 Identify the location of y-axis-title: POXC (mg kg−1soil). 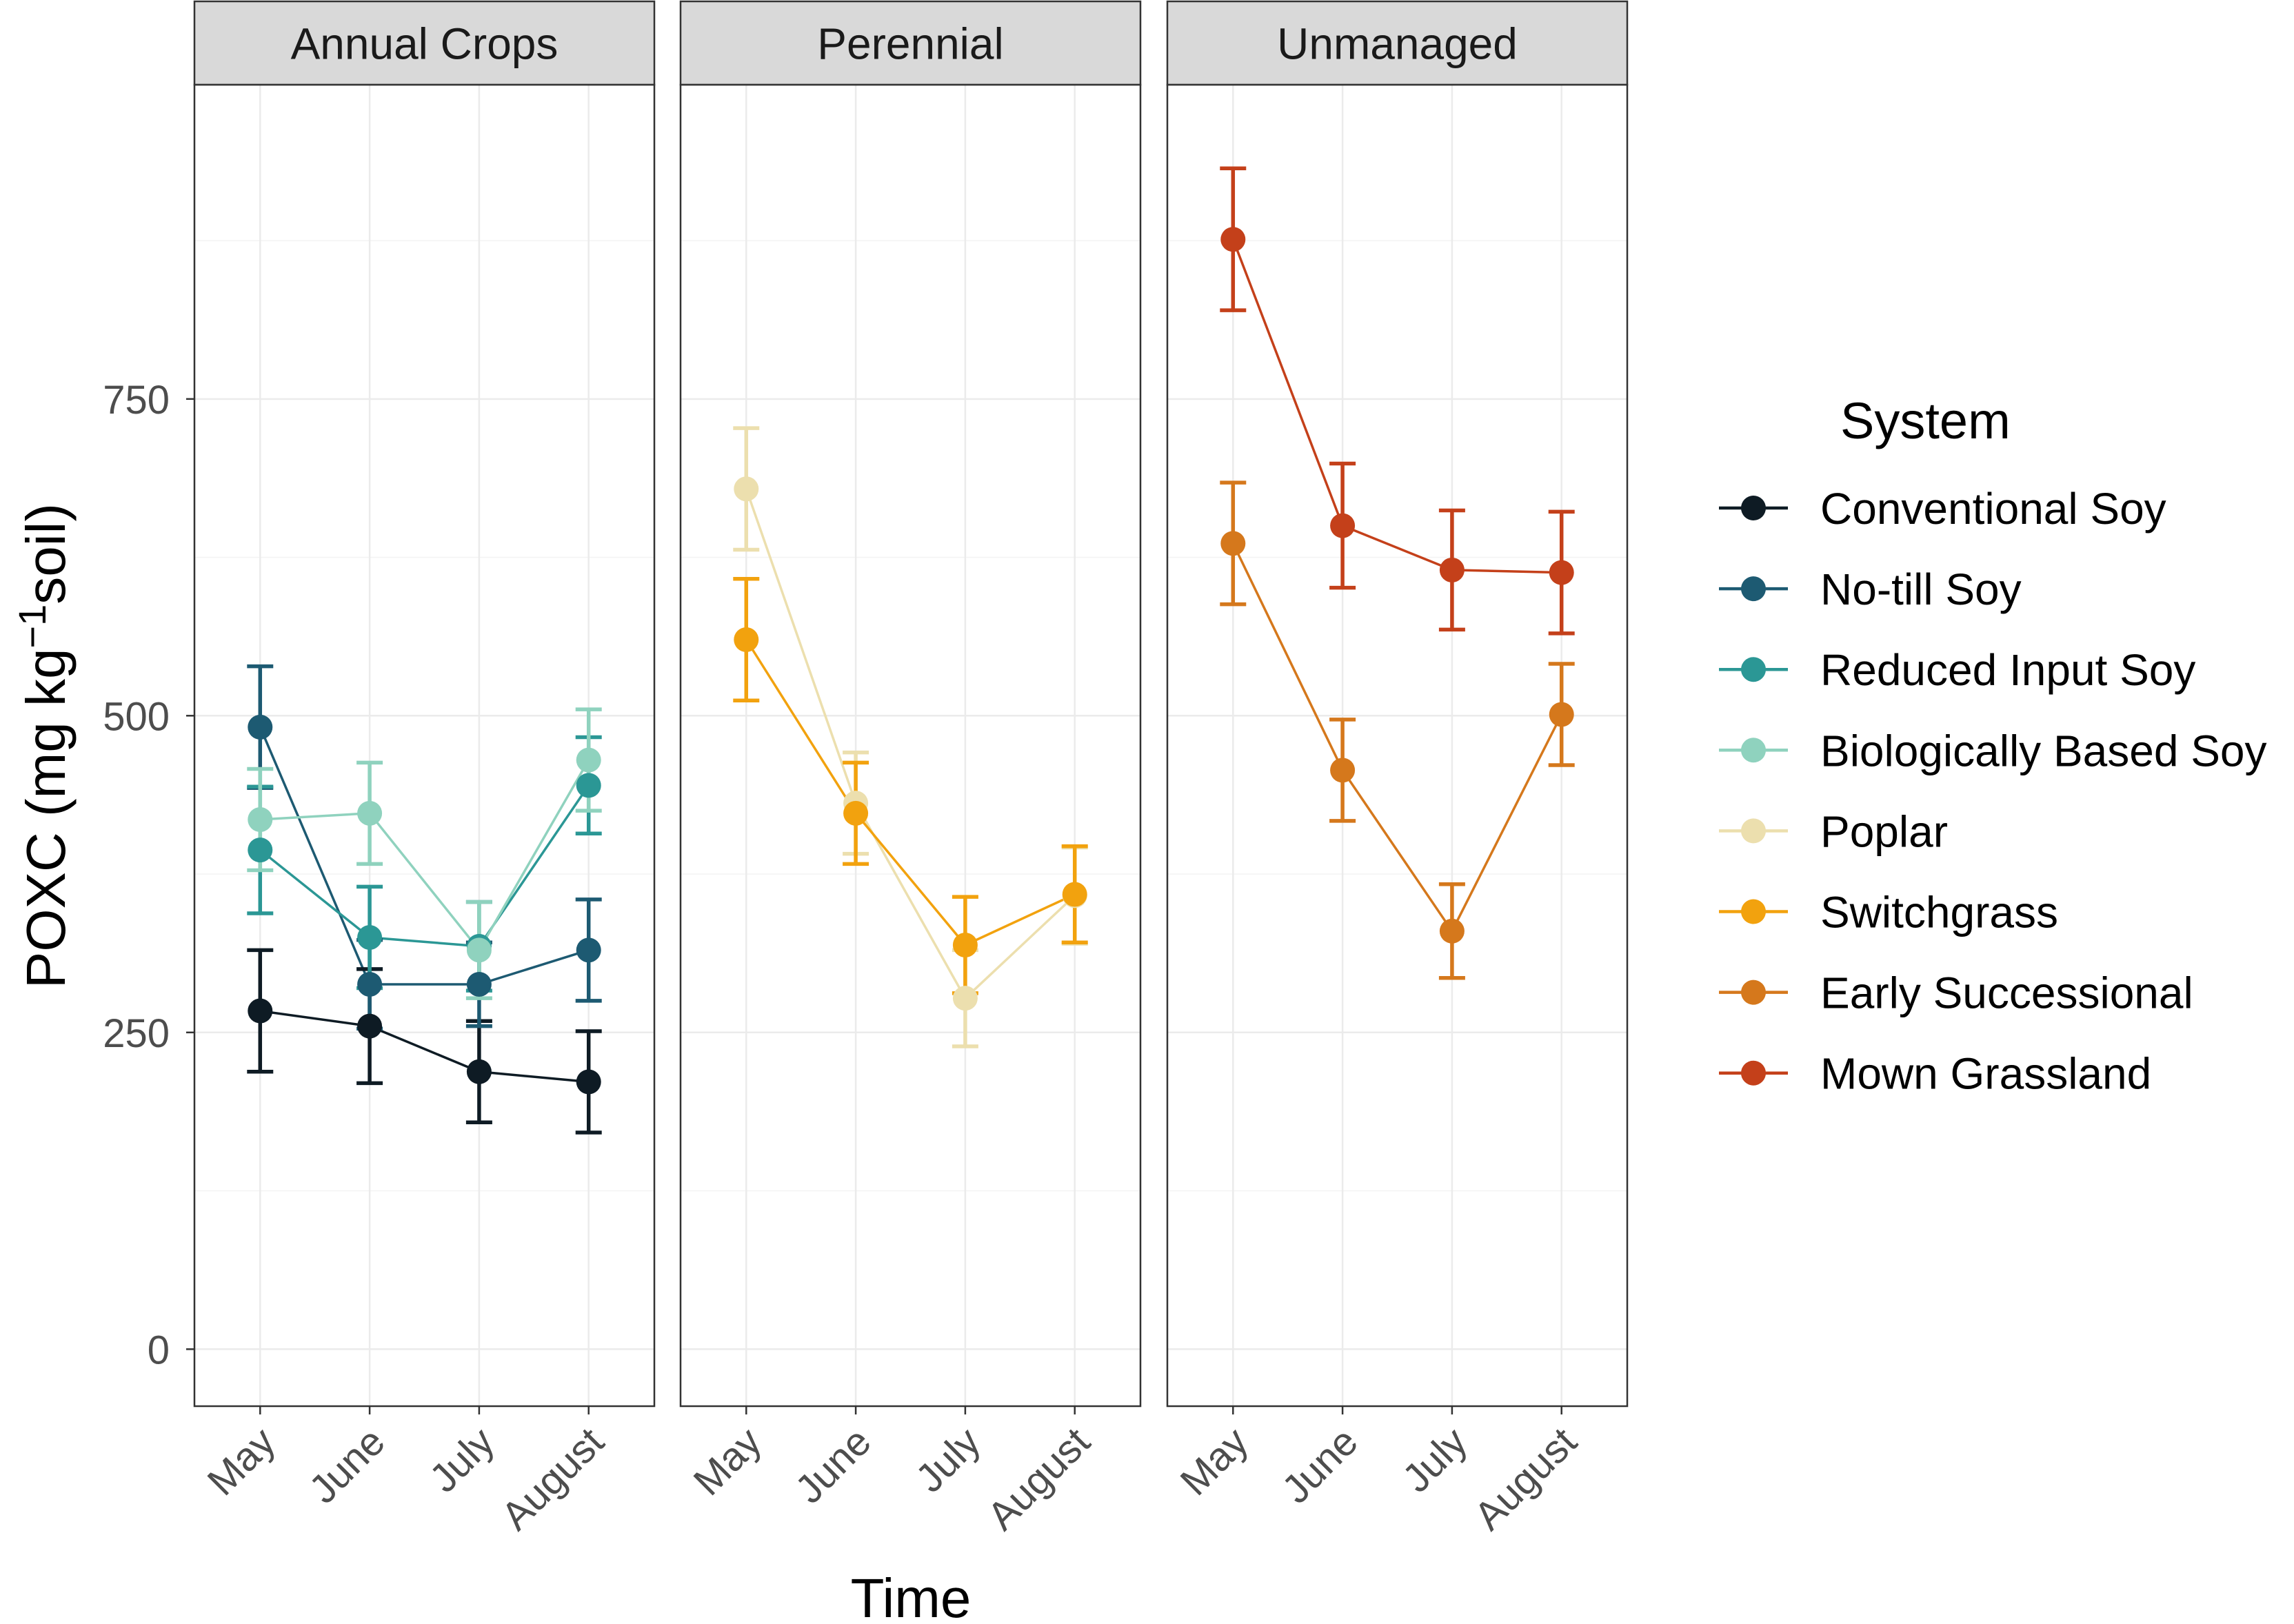
(44, 745).